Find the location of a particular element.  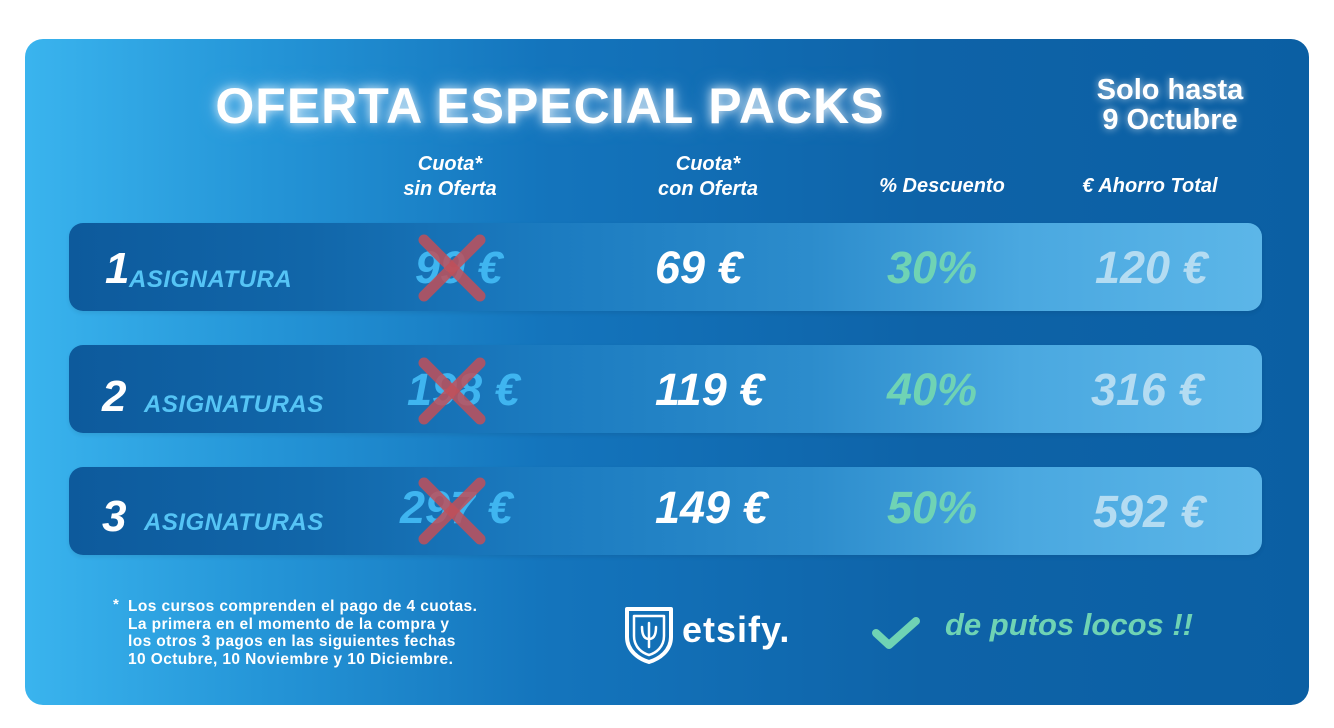

column-header-with-offer-line-1: Cuota* is located at coordinates (708, 164).